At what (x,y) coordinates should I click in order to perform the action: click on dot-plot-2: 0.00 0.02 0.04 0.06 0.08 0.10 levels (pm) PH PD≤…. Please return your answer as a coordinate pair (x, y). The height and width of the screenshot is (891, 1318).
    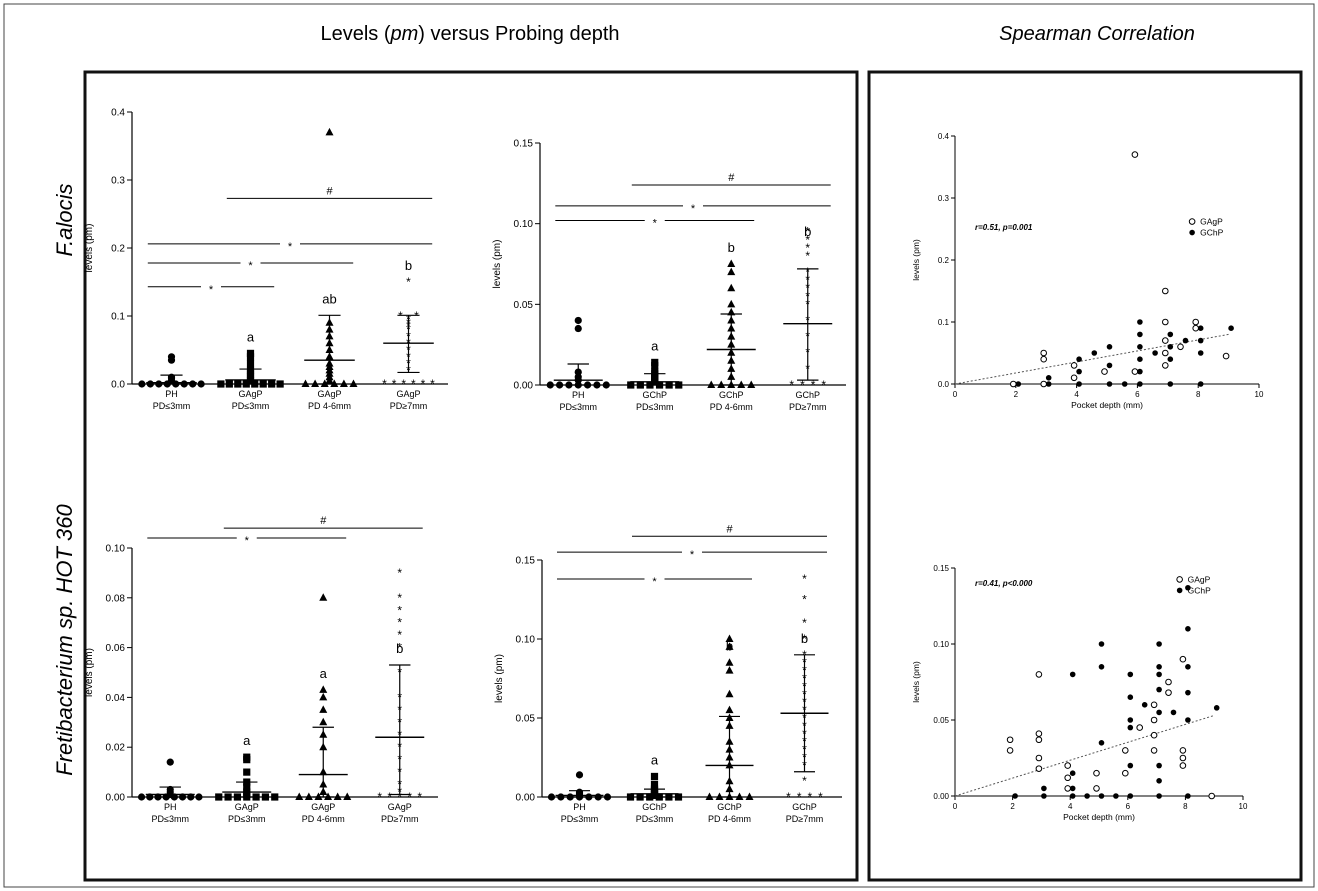
    Looking at the image, I should click on (261, 669).